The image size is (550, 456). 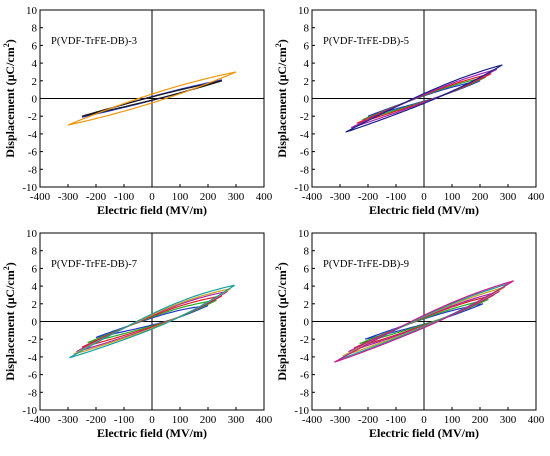 What do you see at coordinates (94, 41) in the screenshot?
I see `panel-label: P(VDF-TrFE-DB)-3` at bounding box center [94, 41].